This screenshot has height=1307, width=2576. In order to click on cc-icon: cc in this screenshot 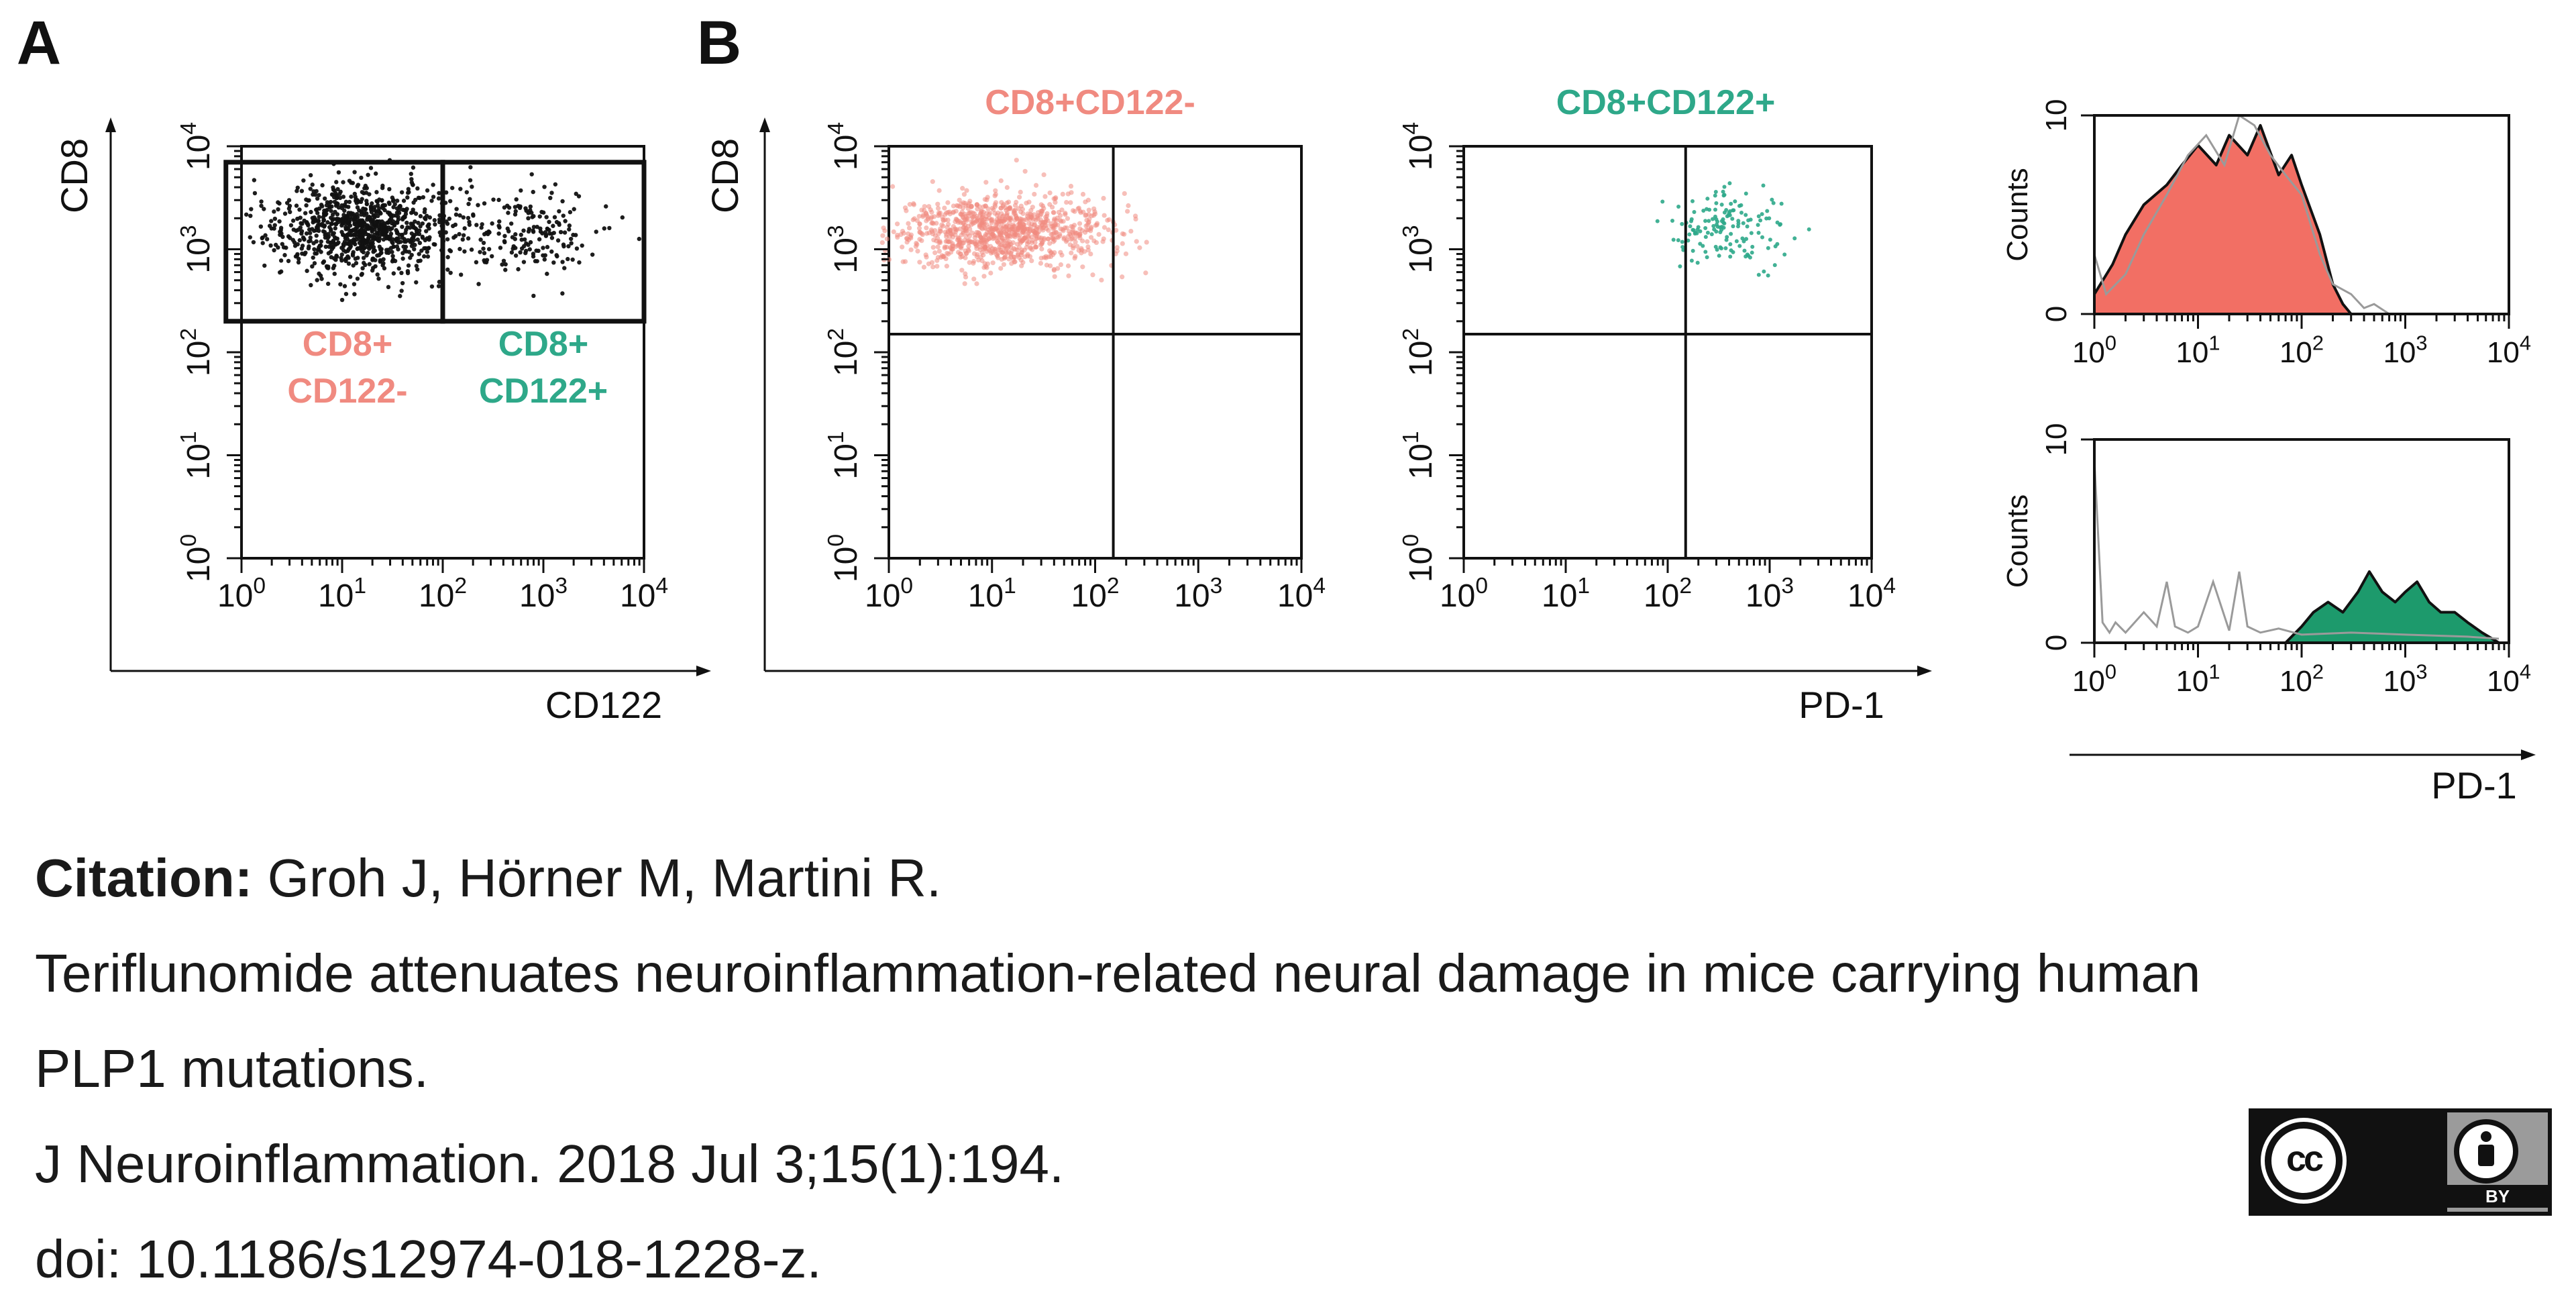, I will do `click(2304, 1161)`.